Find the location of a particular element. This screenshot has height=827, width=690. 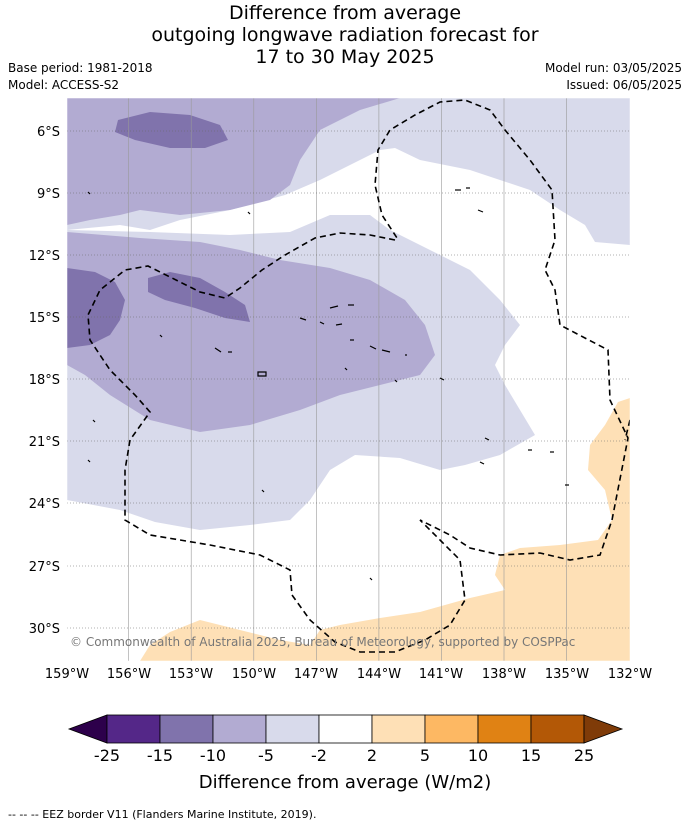

title-line-2: outgoing longwave radiation forecast for is located at coordinates (345, 35).